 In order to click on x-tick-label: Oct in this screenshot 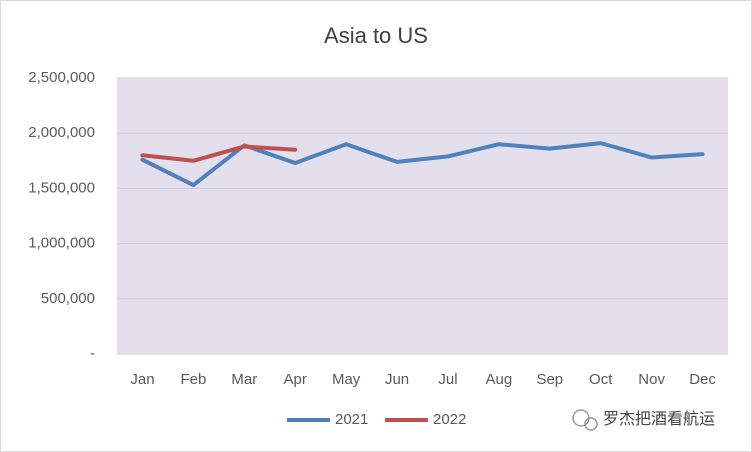, I will do `click(601, 379)`.